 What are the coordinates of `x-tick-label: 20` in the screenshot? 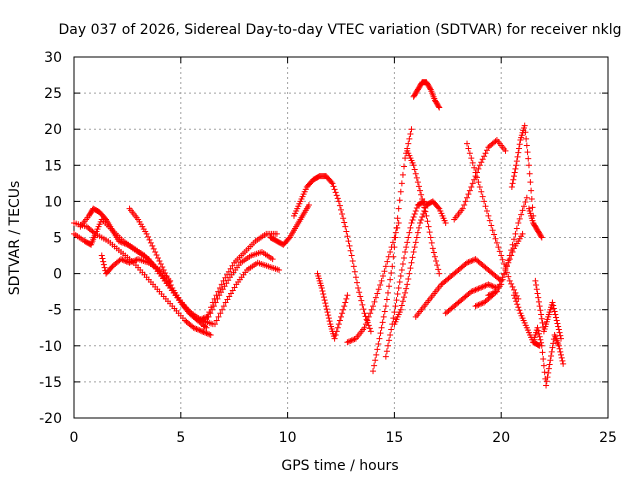 It's located at (501, 438).